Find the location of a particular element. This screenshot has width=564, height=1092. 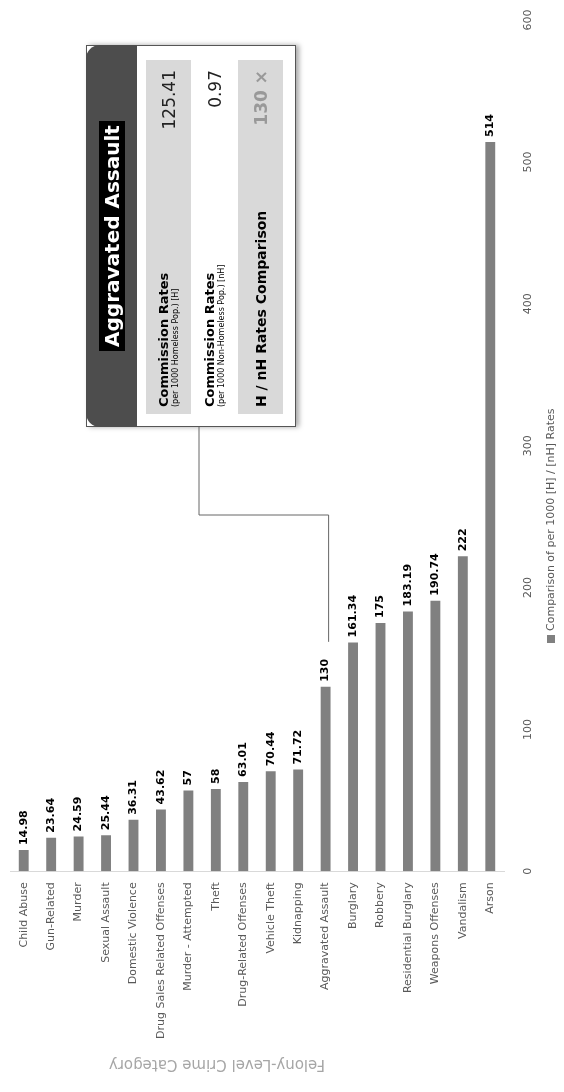

y-tick-label: 100 is located at coordinates (527, 729).